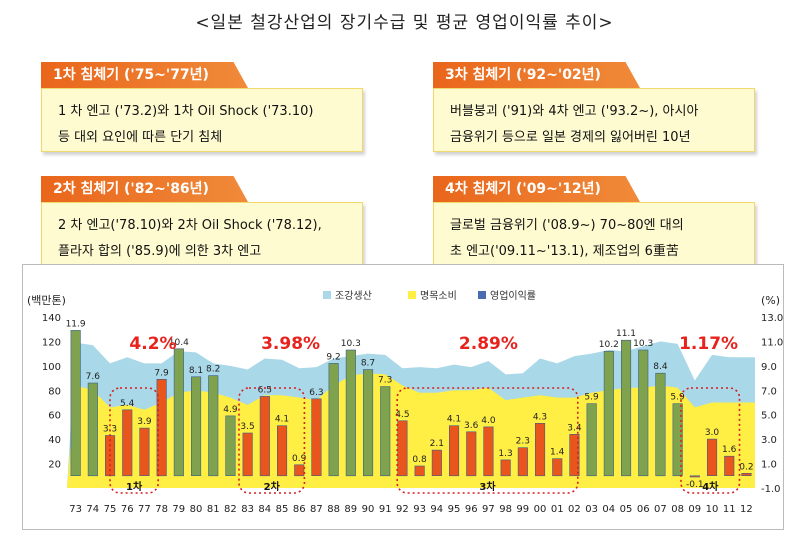 Image resolution: width=809 pixels, height=538 pixels. I want to click on period-2-tag: 2차 침체기 ('82~'86년), so click(144, 189).